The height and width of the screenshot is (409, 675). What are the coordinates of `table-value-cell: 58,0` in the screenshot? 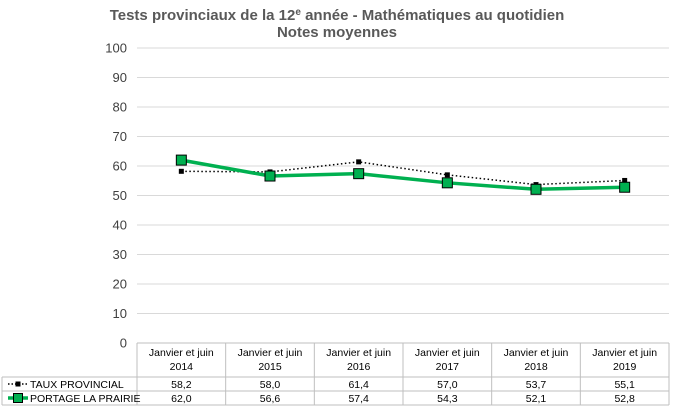 It's located at (270, 385).